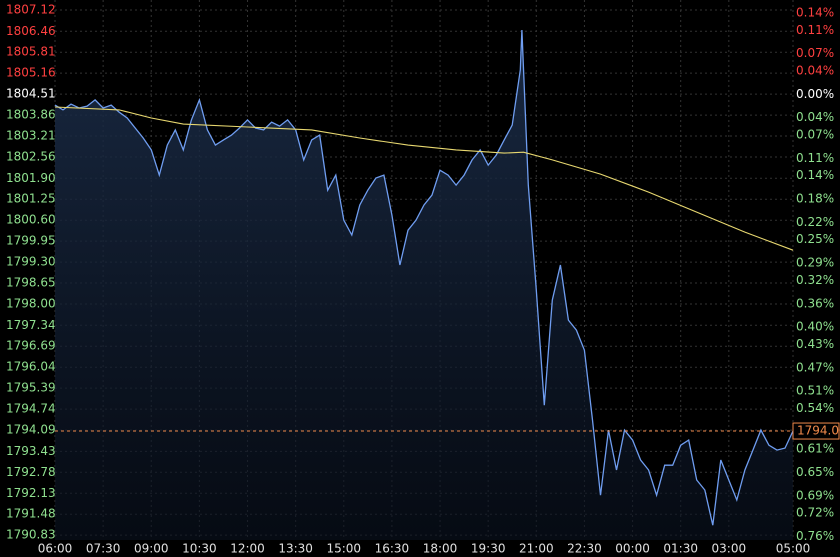 The image size is (840, 557). What do you see at coordinates (815, 327) in the screenshot?
I see `y2-tick-label: 0.40%` at bounding box center [815, 327].